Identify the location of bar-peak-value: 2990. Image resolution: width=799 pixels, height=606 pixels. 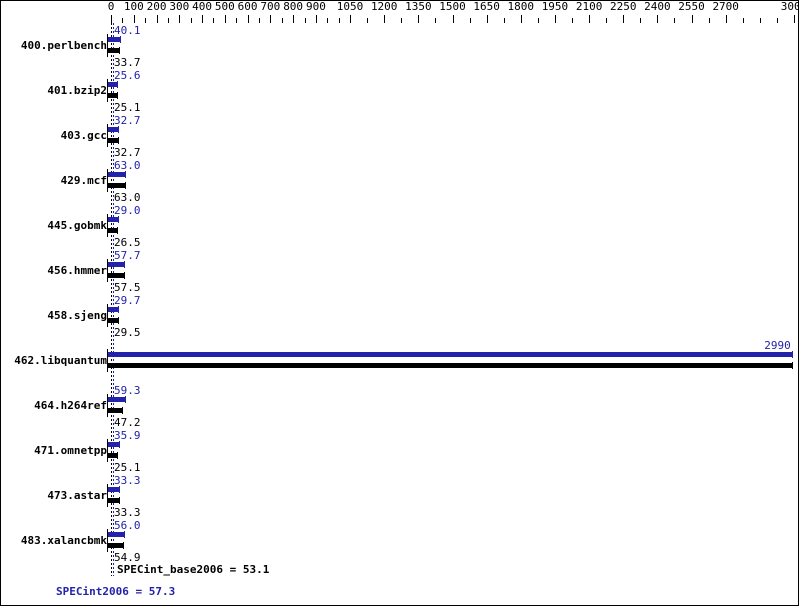
(777, 345).